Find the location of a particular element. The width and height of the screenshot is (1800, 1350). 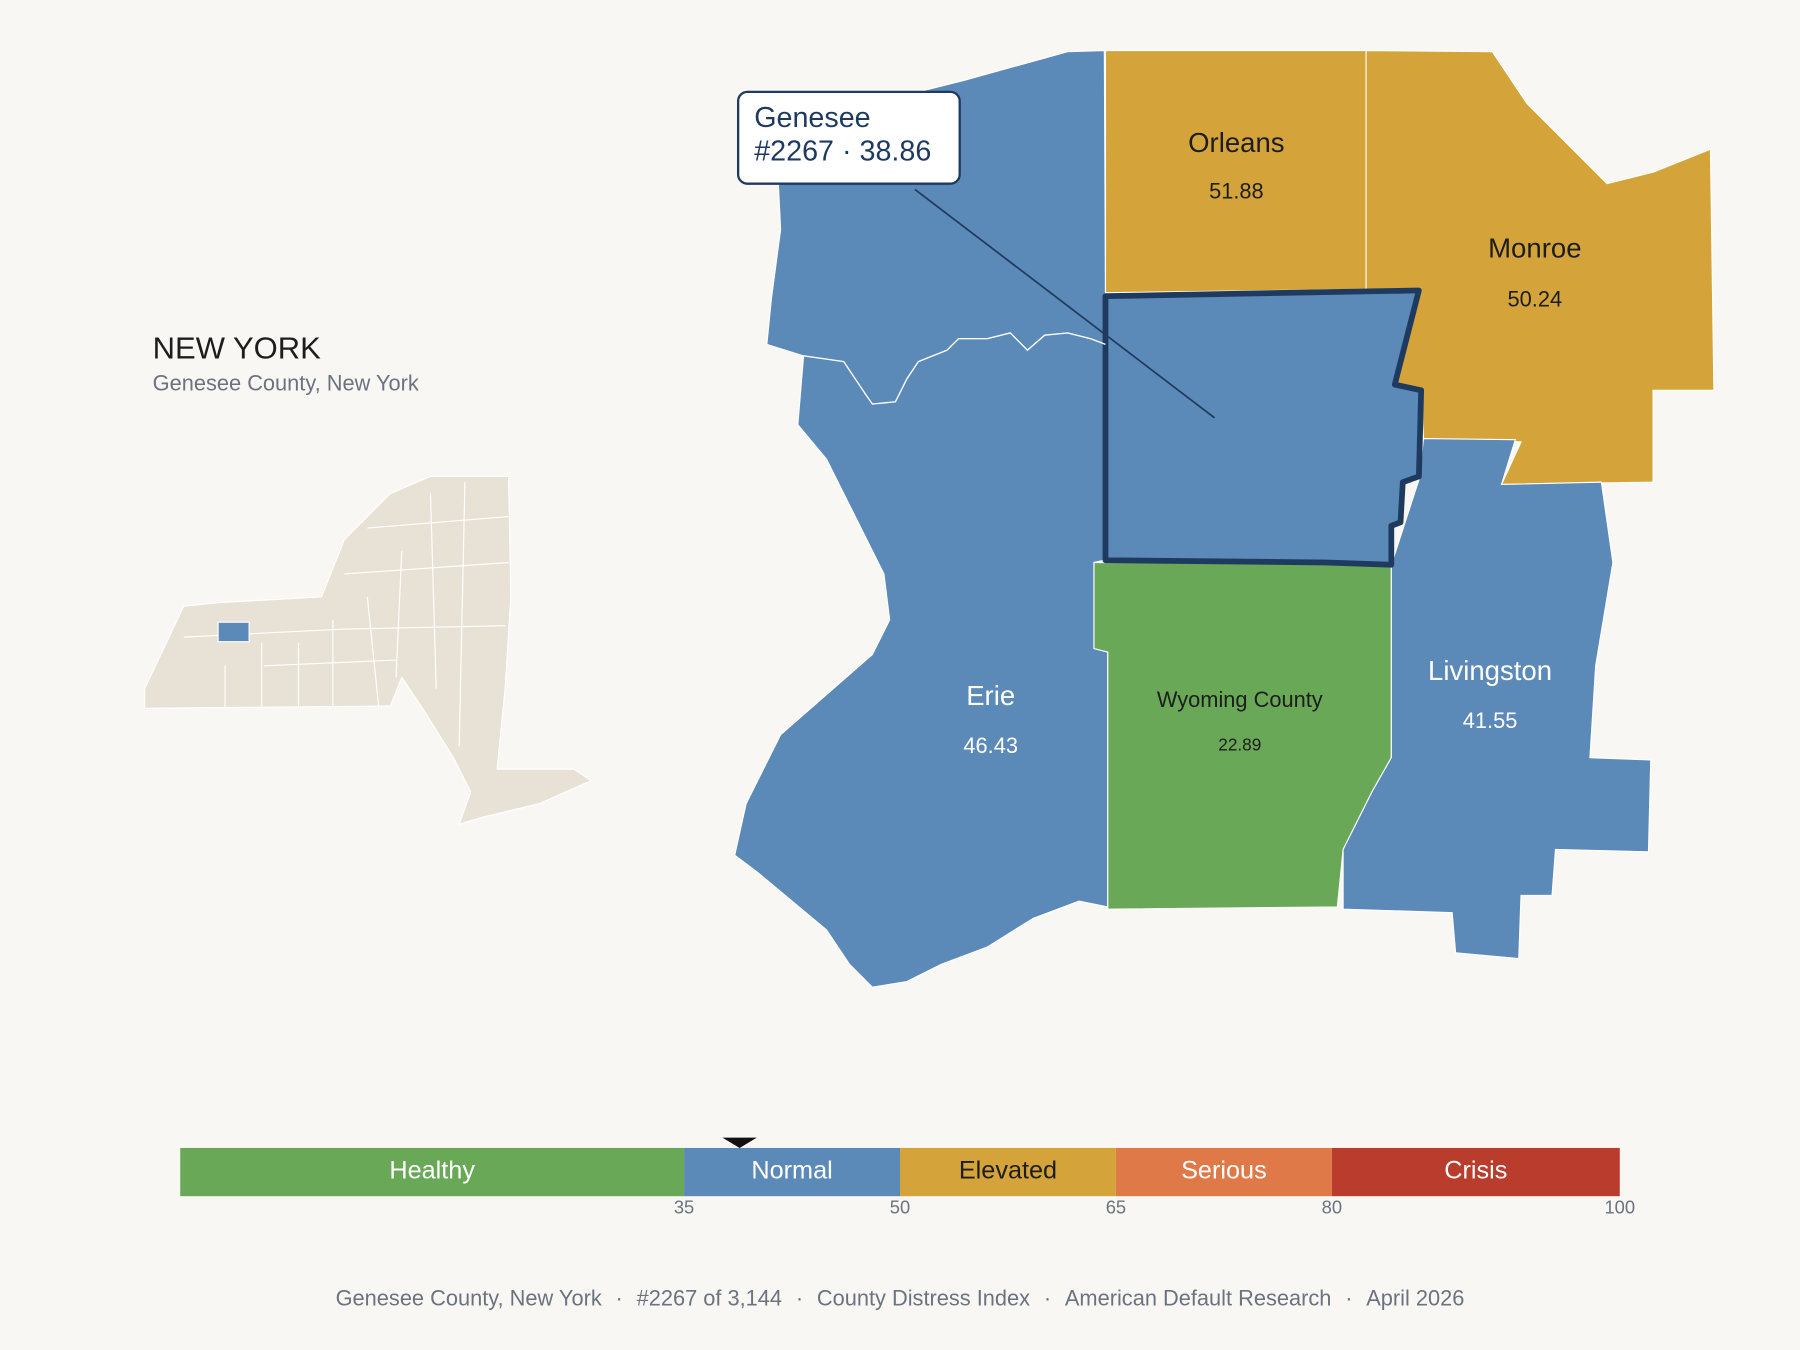

title: NEW YORK is located at coordinates (237, 347).